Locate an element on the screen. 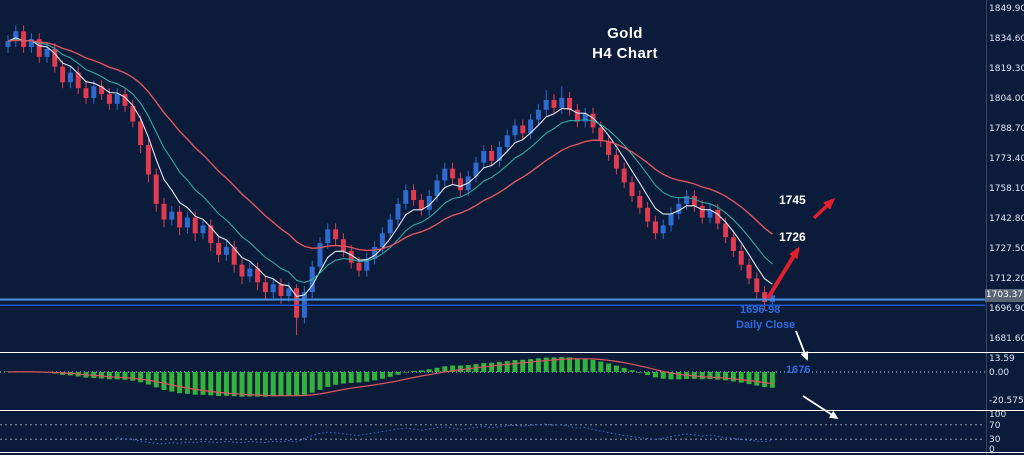  price-axis-label: 1742.80 is located at coordinates (1006, 219).